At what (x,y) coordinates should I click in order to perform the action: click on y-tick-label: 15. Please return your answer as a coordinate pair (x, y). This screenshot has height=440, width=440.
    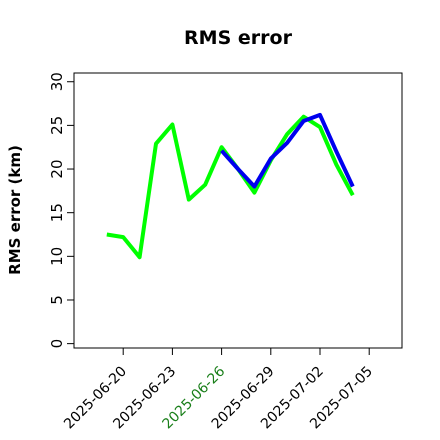
    Looking at the image, I should click on (57, 212).